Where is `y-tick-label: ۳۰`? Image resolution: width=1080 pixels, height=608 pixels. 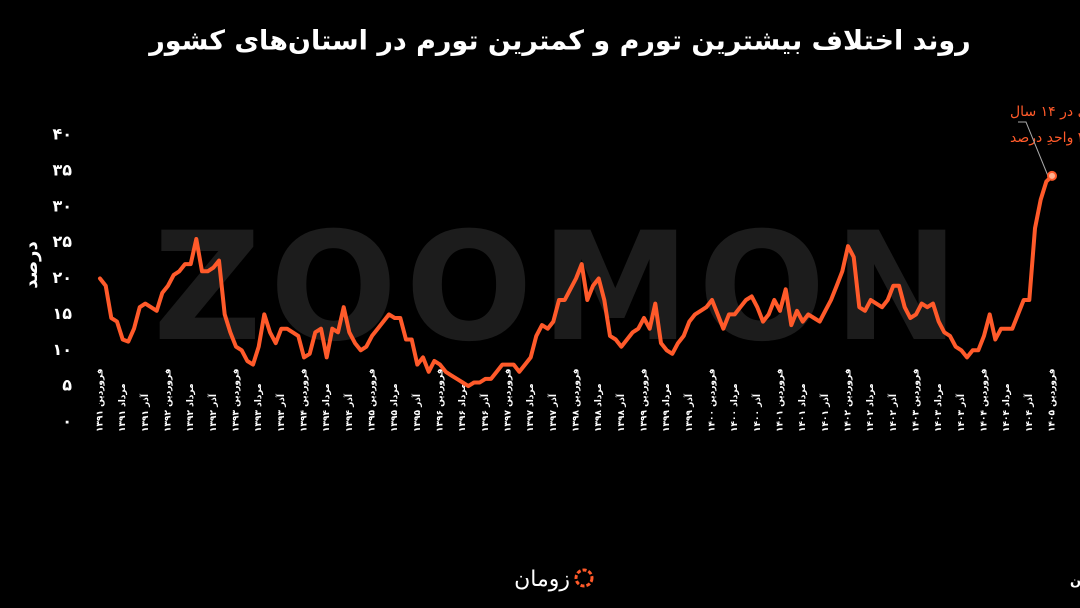
y-tick-label: ۳۰ is located at coordinates (62, 205).